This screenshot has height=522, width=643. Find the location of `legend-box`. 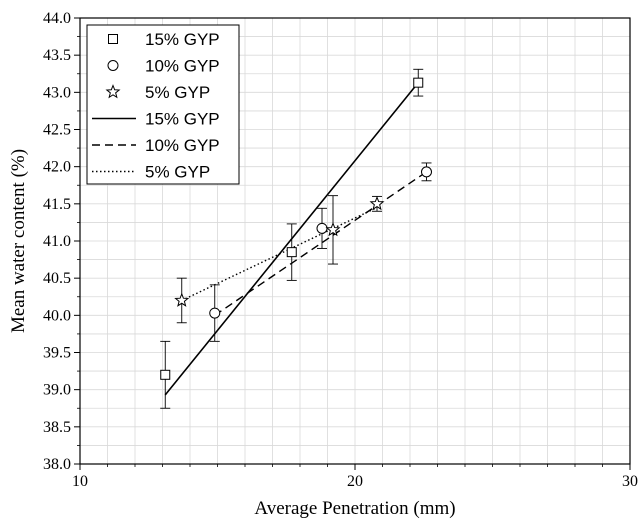

legend-box is located at coordinates (163, 104).